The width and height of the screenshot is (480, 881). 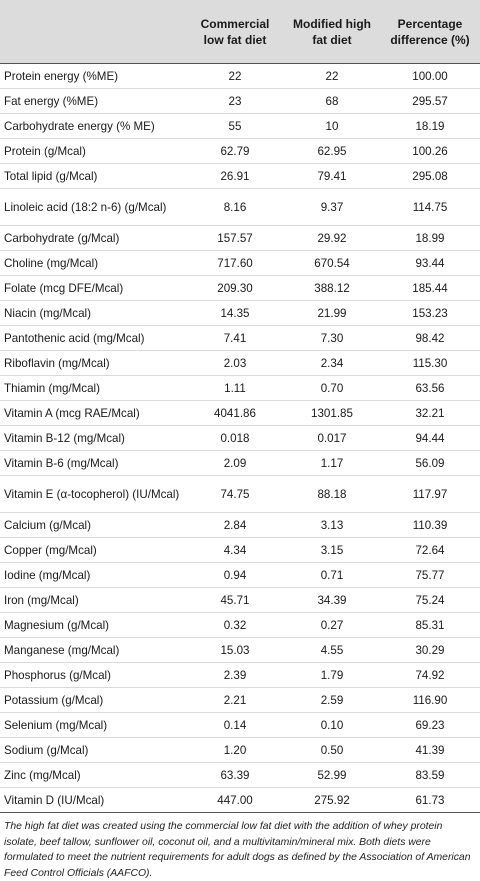 I want to click on nutrient-label: Sodium (g/Mcal), so click(x=93, y=750).